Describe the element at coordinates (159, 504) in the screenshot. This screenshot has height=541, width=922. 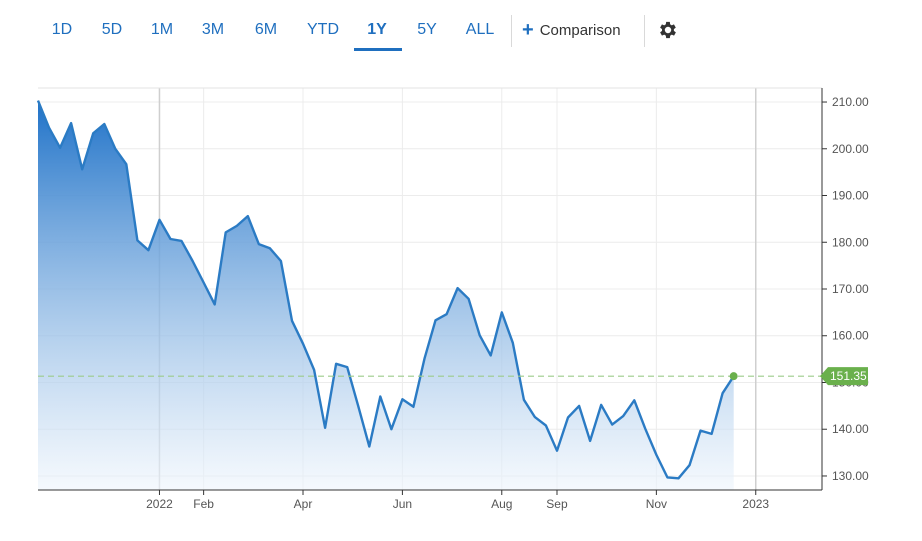
I see `x-tick-label: 2022` at that location.